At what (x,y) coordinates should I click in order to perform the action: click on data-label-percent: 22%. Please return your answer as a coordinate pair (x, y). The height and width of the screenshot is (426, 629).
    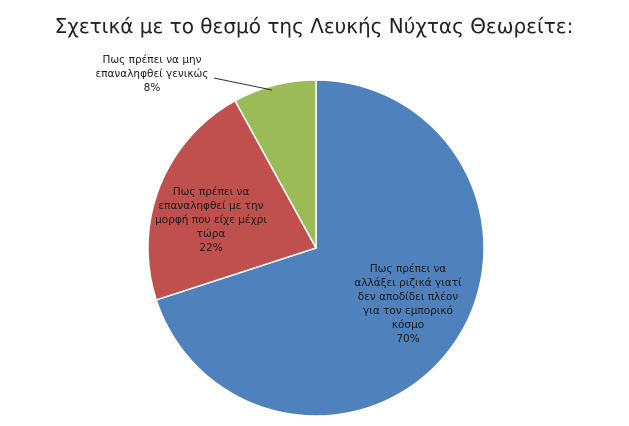
    Looking at the image, I should click on (210, 248).